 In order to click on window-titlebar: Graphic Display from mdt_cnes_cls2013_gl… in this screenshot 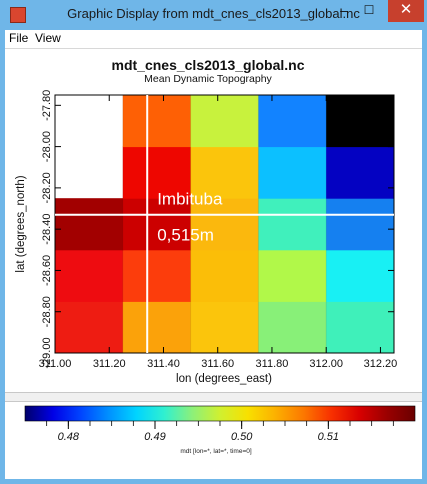, I will do `click(213, 15)`.